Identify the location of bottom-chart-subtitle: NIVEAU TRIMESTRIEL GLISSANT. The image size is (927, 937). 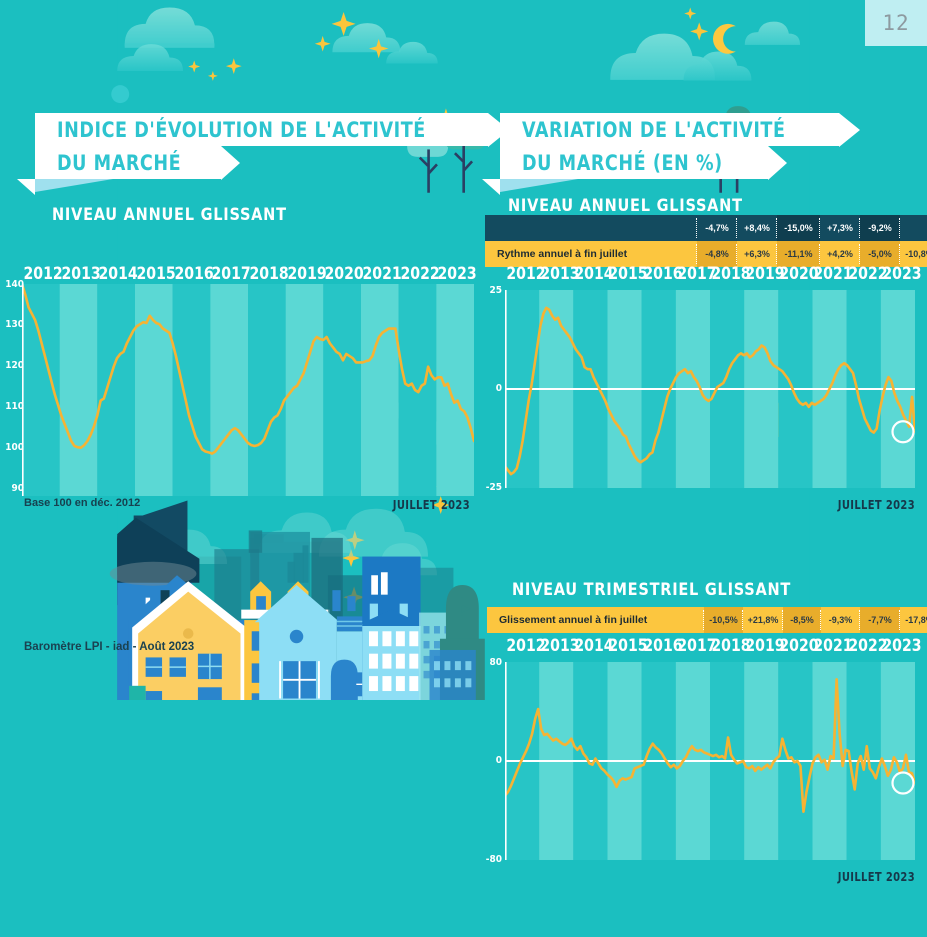
(652, 590).